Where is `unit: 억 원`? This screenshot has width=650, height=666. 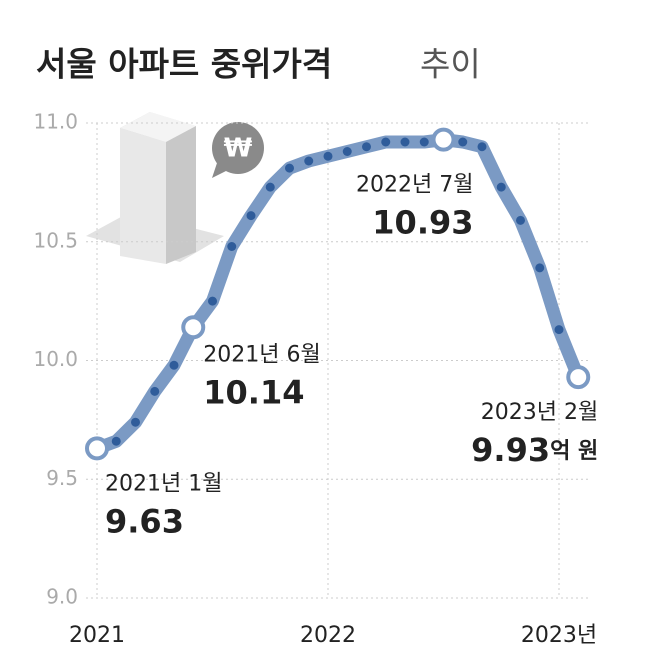 unit: 억 원 is located at coordinates (574, 451).